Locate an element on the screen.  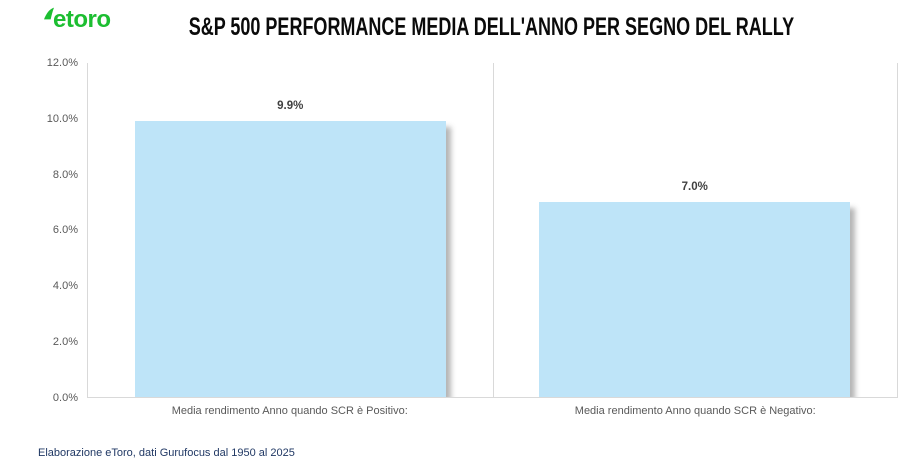
etoro-logo: etoro is located at coordinates (82, 20).